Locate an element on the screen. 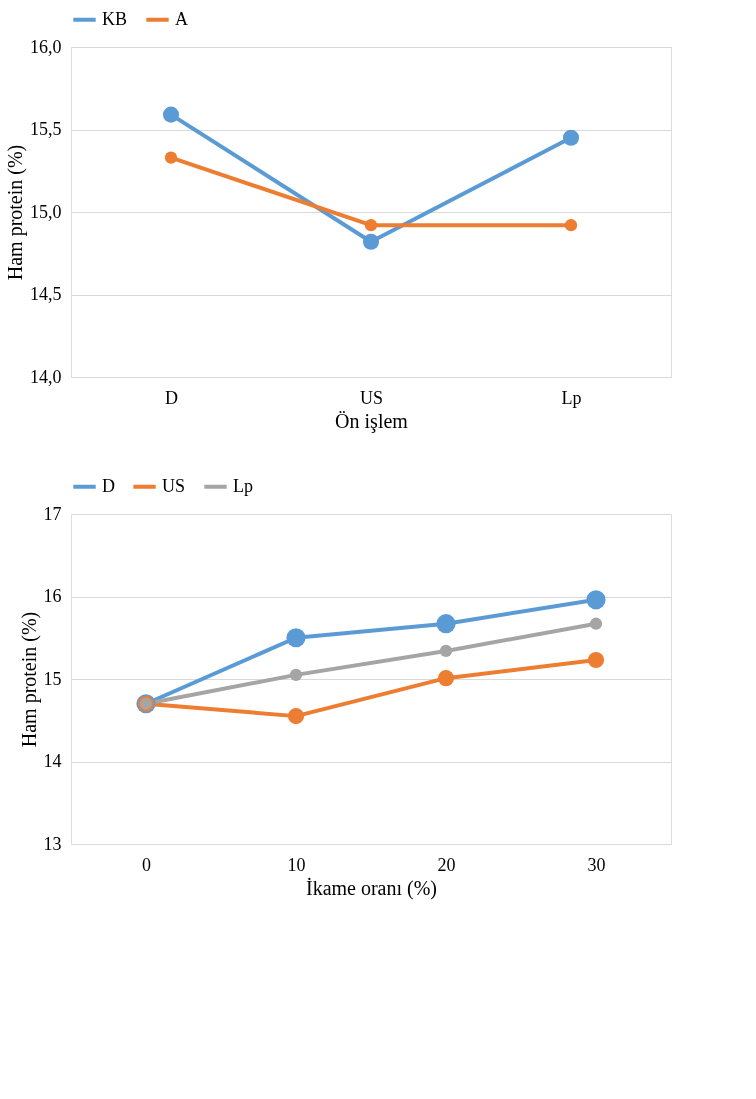 The width and height of the screenshot is (756, 1099). x-tick-label: 30 is located at coordinates (596, 864).